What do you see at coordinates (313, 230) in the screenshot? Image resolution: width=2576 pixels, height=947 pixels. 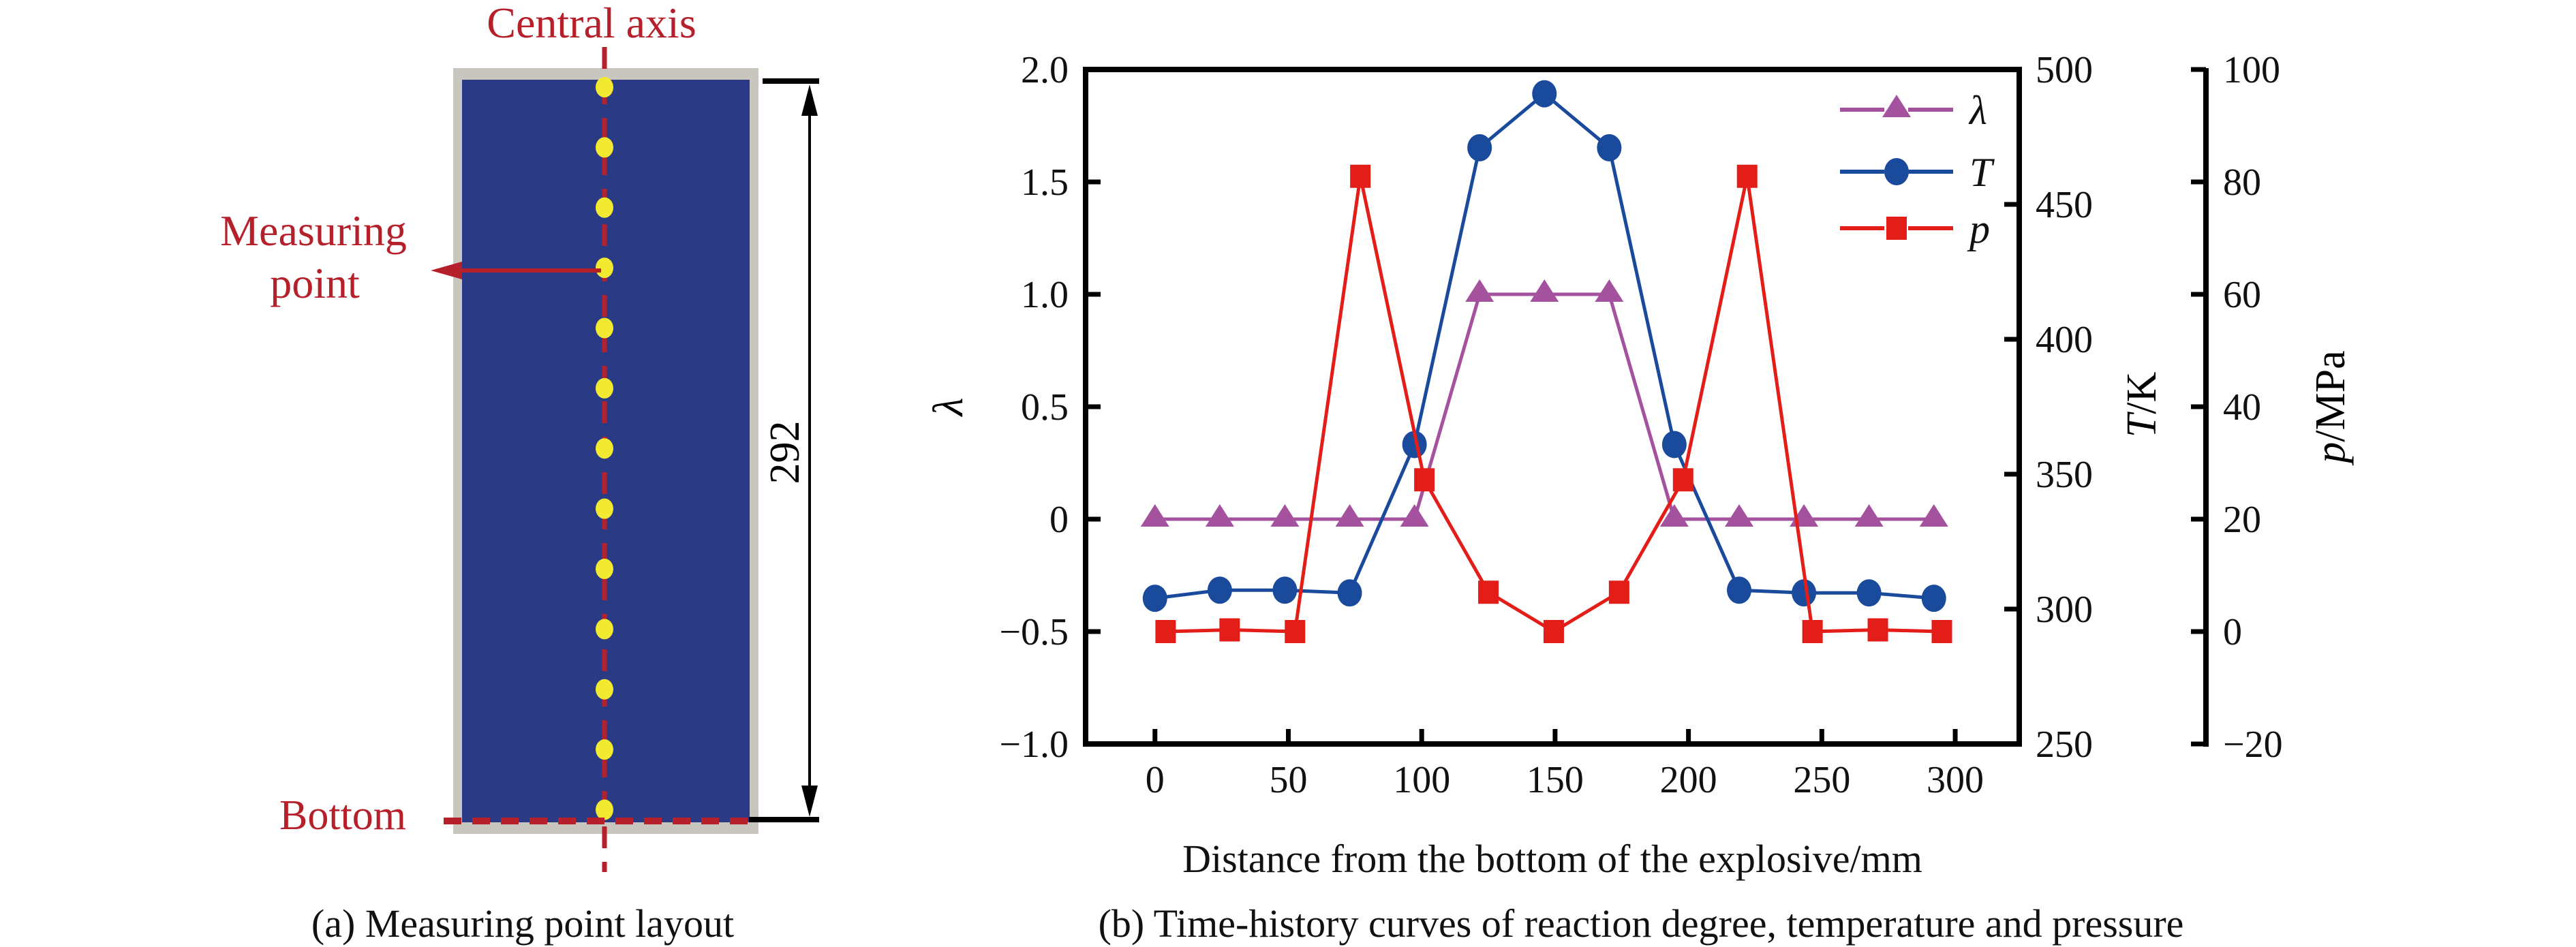 I see `measuring-point-label-line1: Measuring` at bounding box center [313, 230].